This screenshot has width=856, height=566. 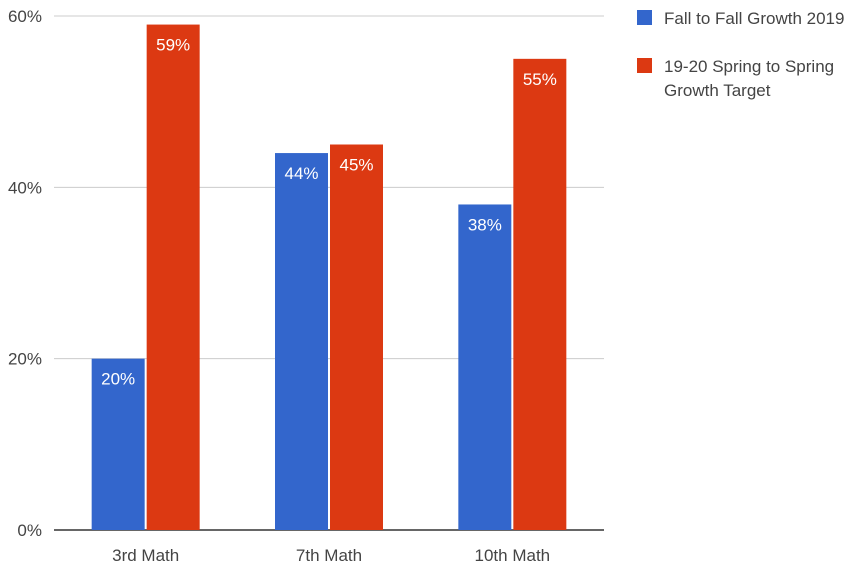 What do you see at coordinates (540, 79) in the screenshot?
I see `bar-value-label: 55%` at bounding box center [540, 79].